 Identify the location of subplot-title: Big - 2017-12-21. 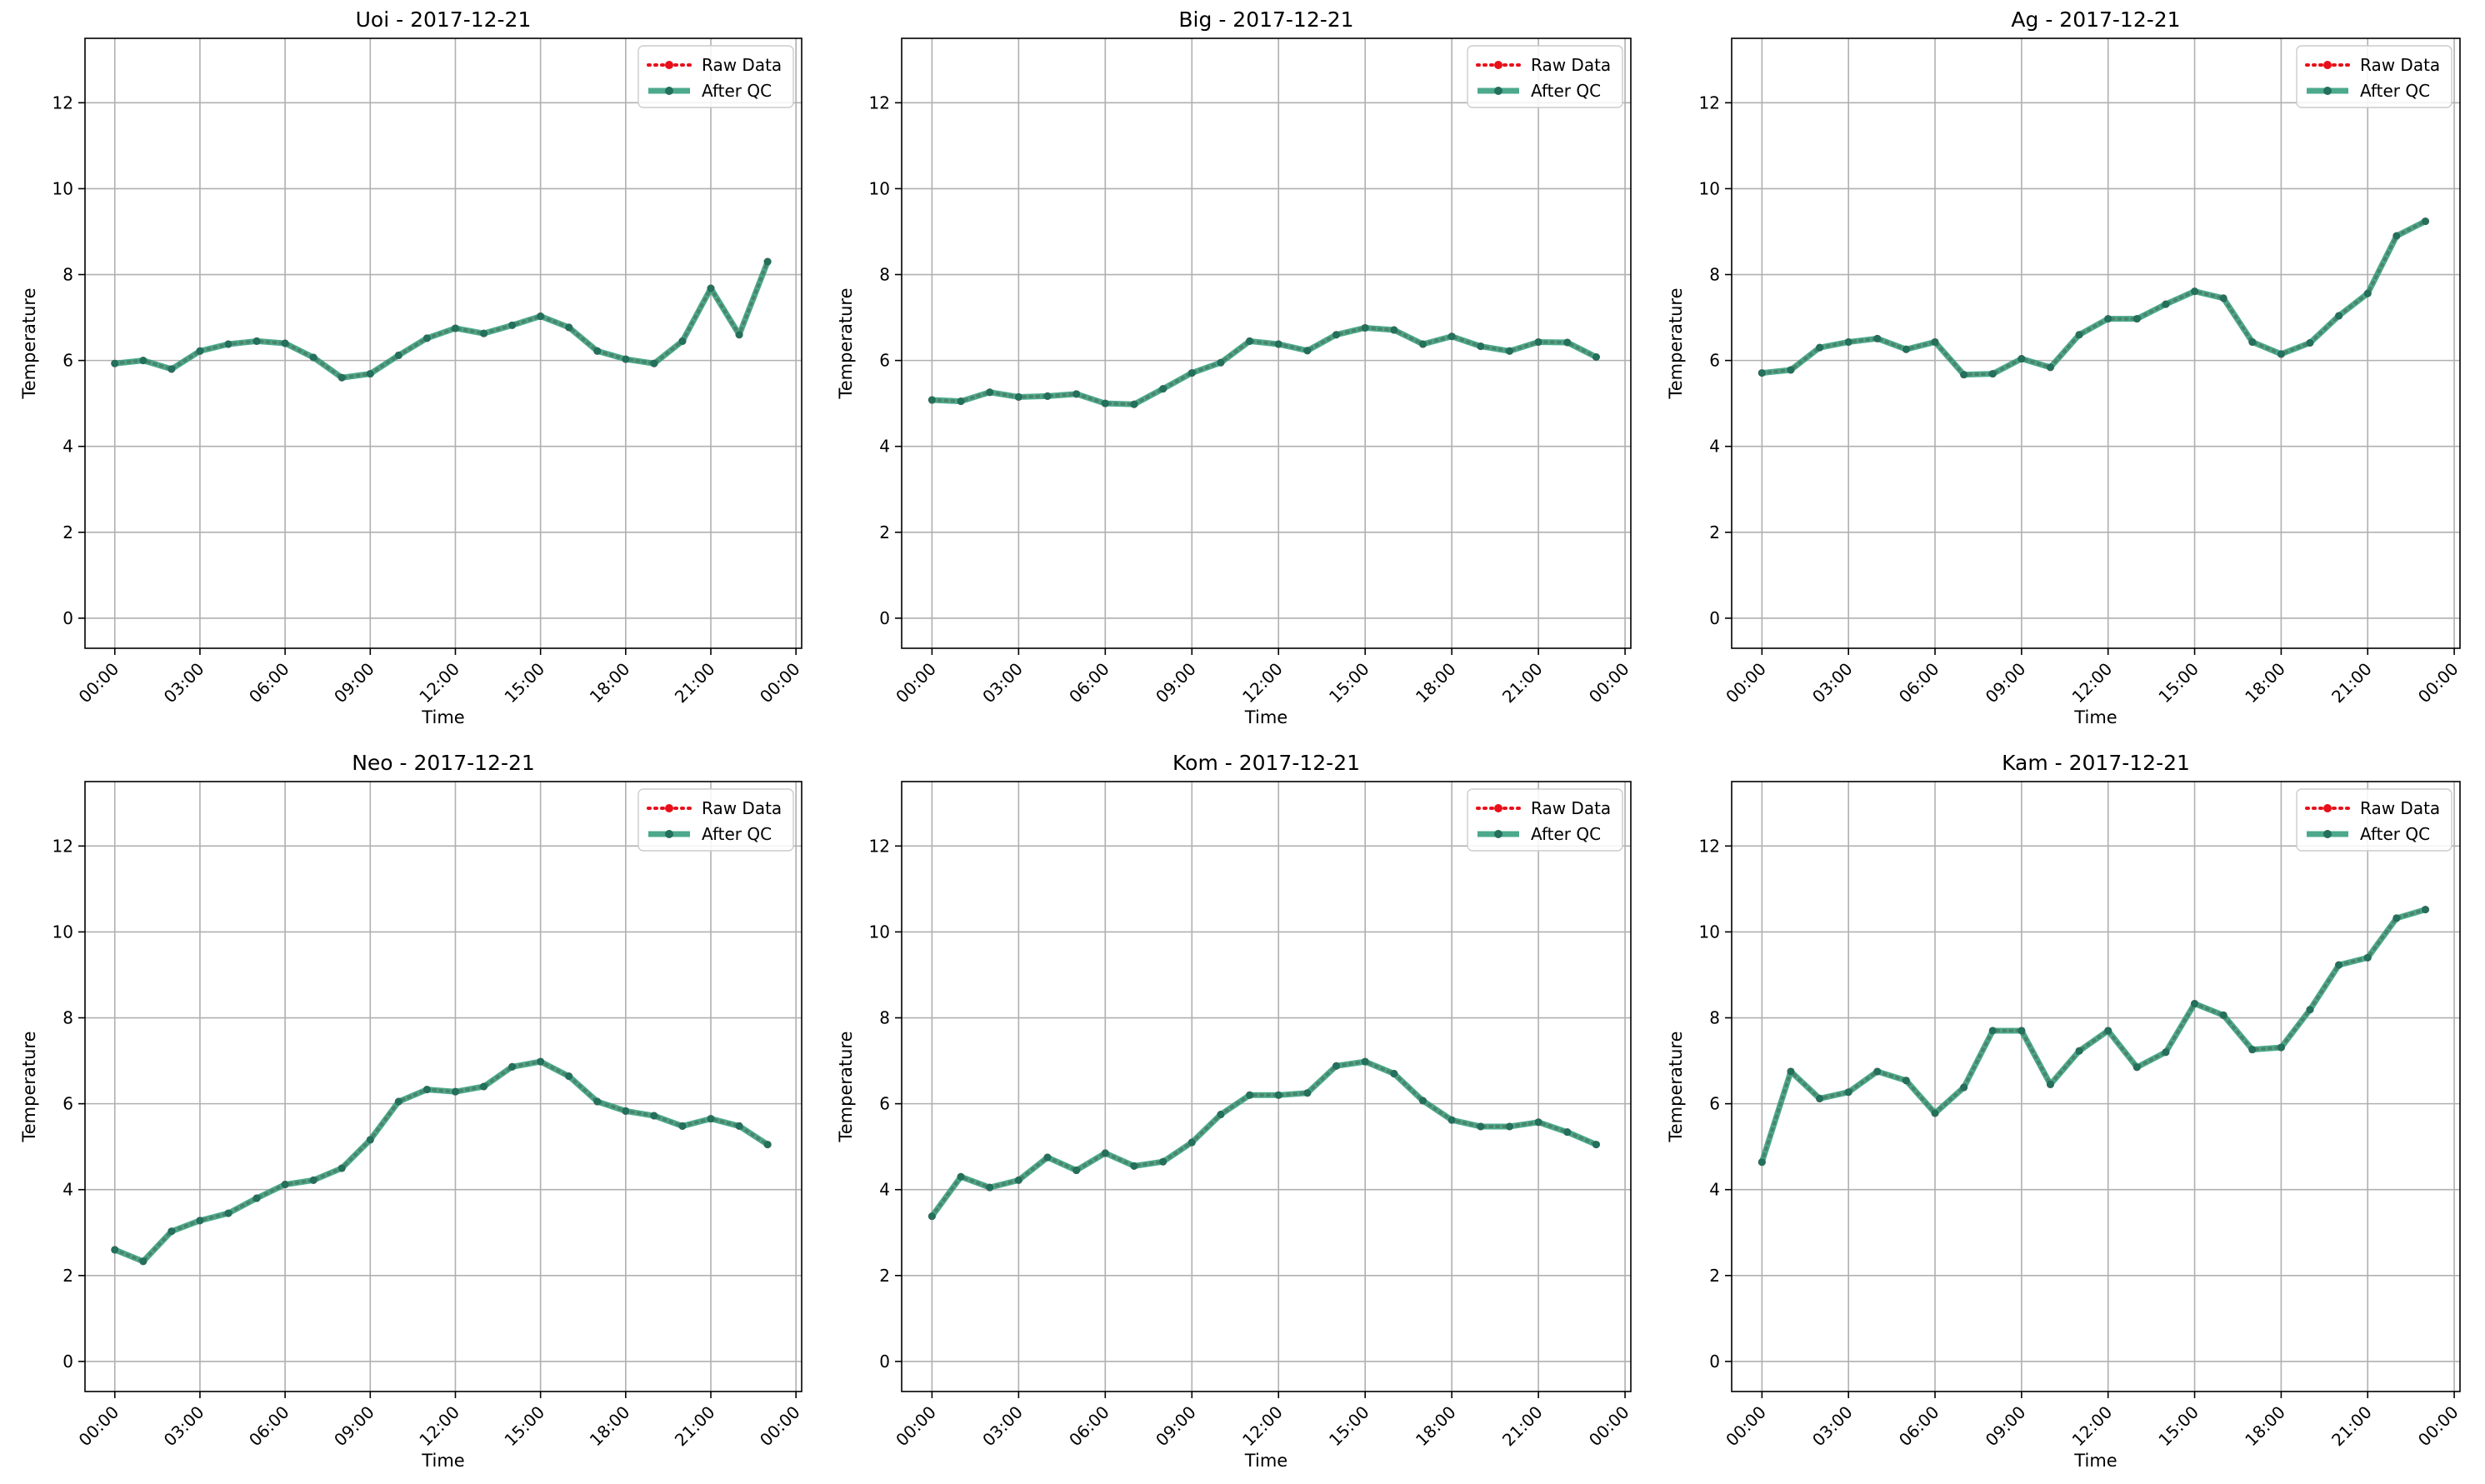
(1265, 19).